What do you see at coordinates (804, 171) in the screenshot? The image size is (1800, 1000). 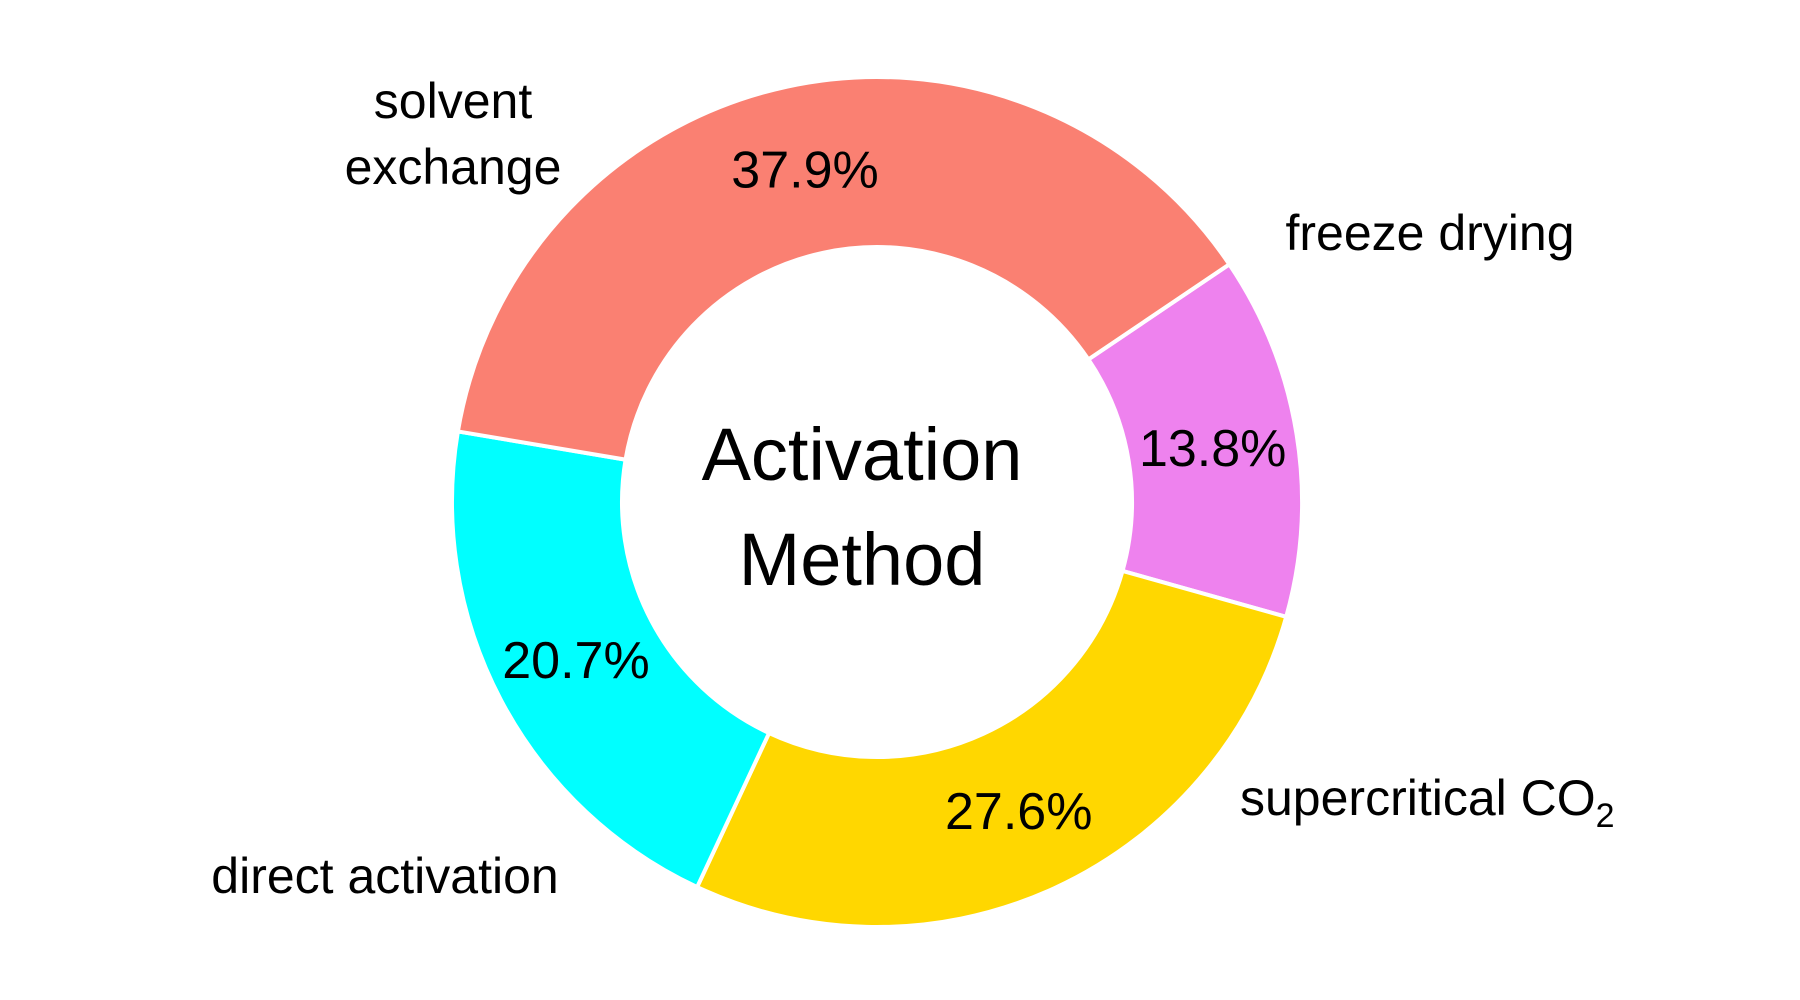 I see `percent-label: 37.9%` at bounding box center [804, 171].